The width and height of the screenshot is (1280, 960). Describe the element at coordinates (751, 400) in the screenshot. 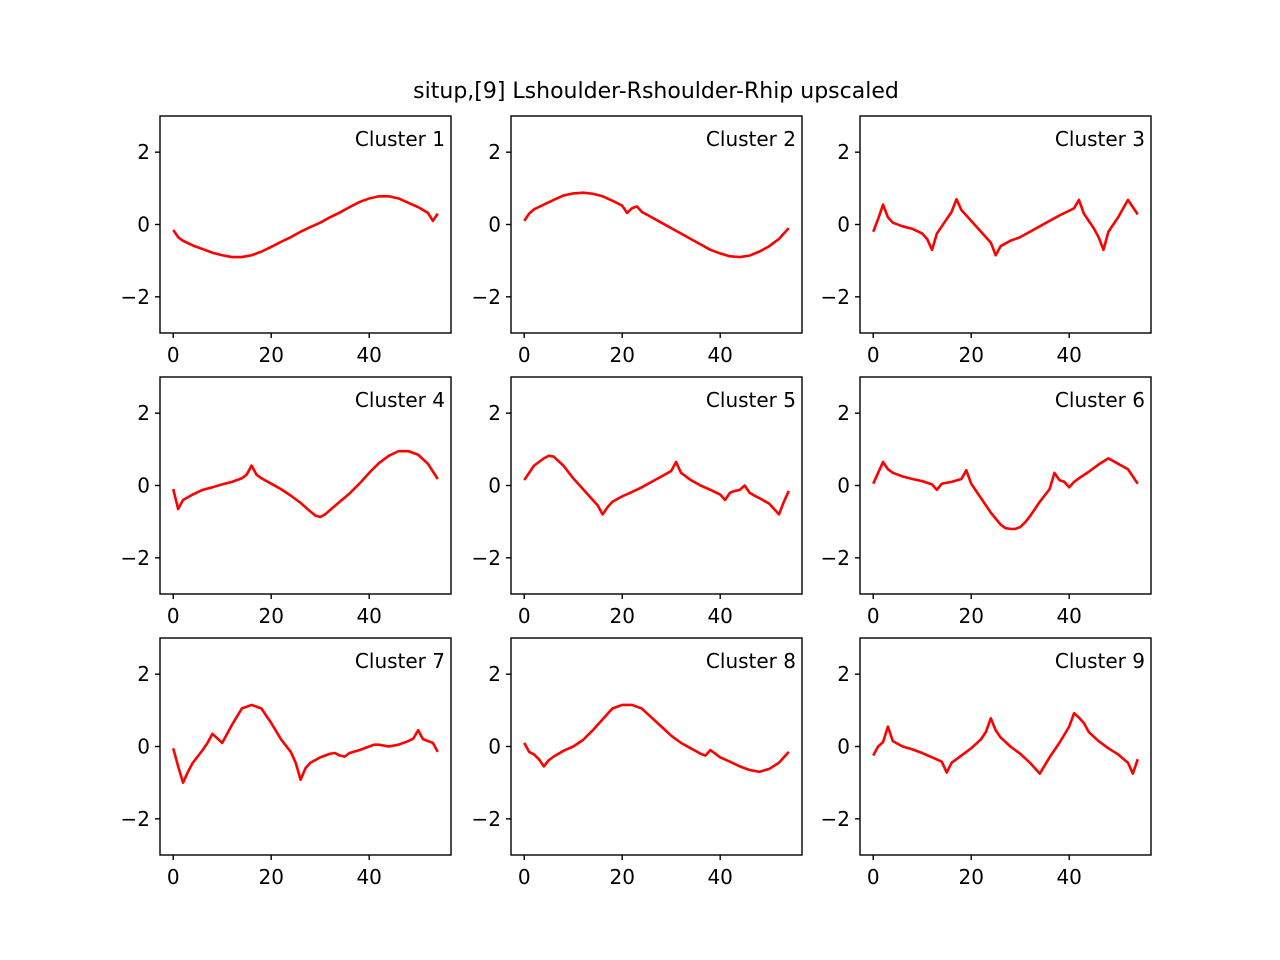

I see `cluster-label: Cluster 5` at that location.